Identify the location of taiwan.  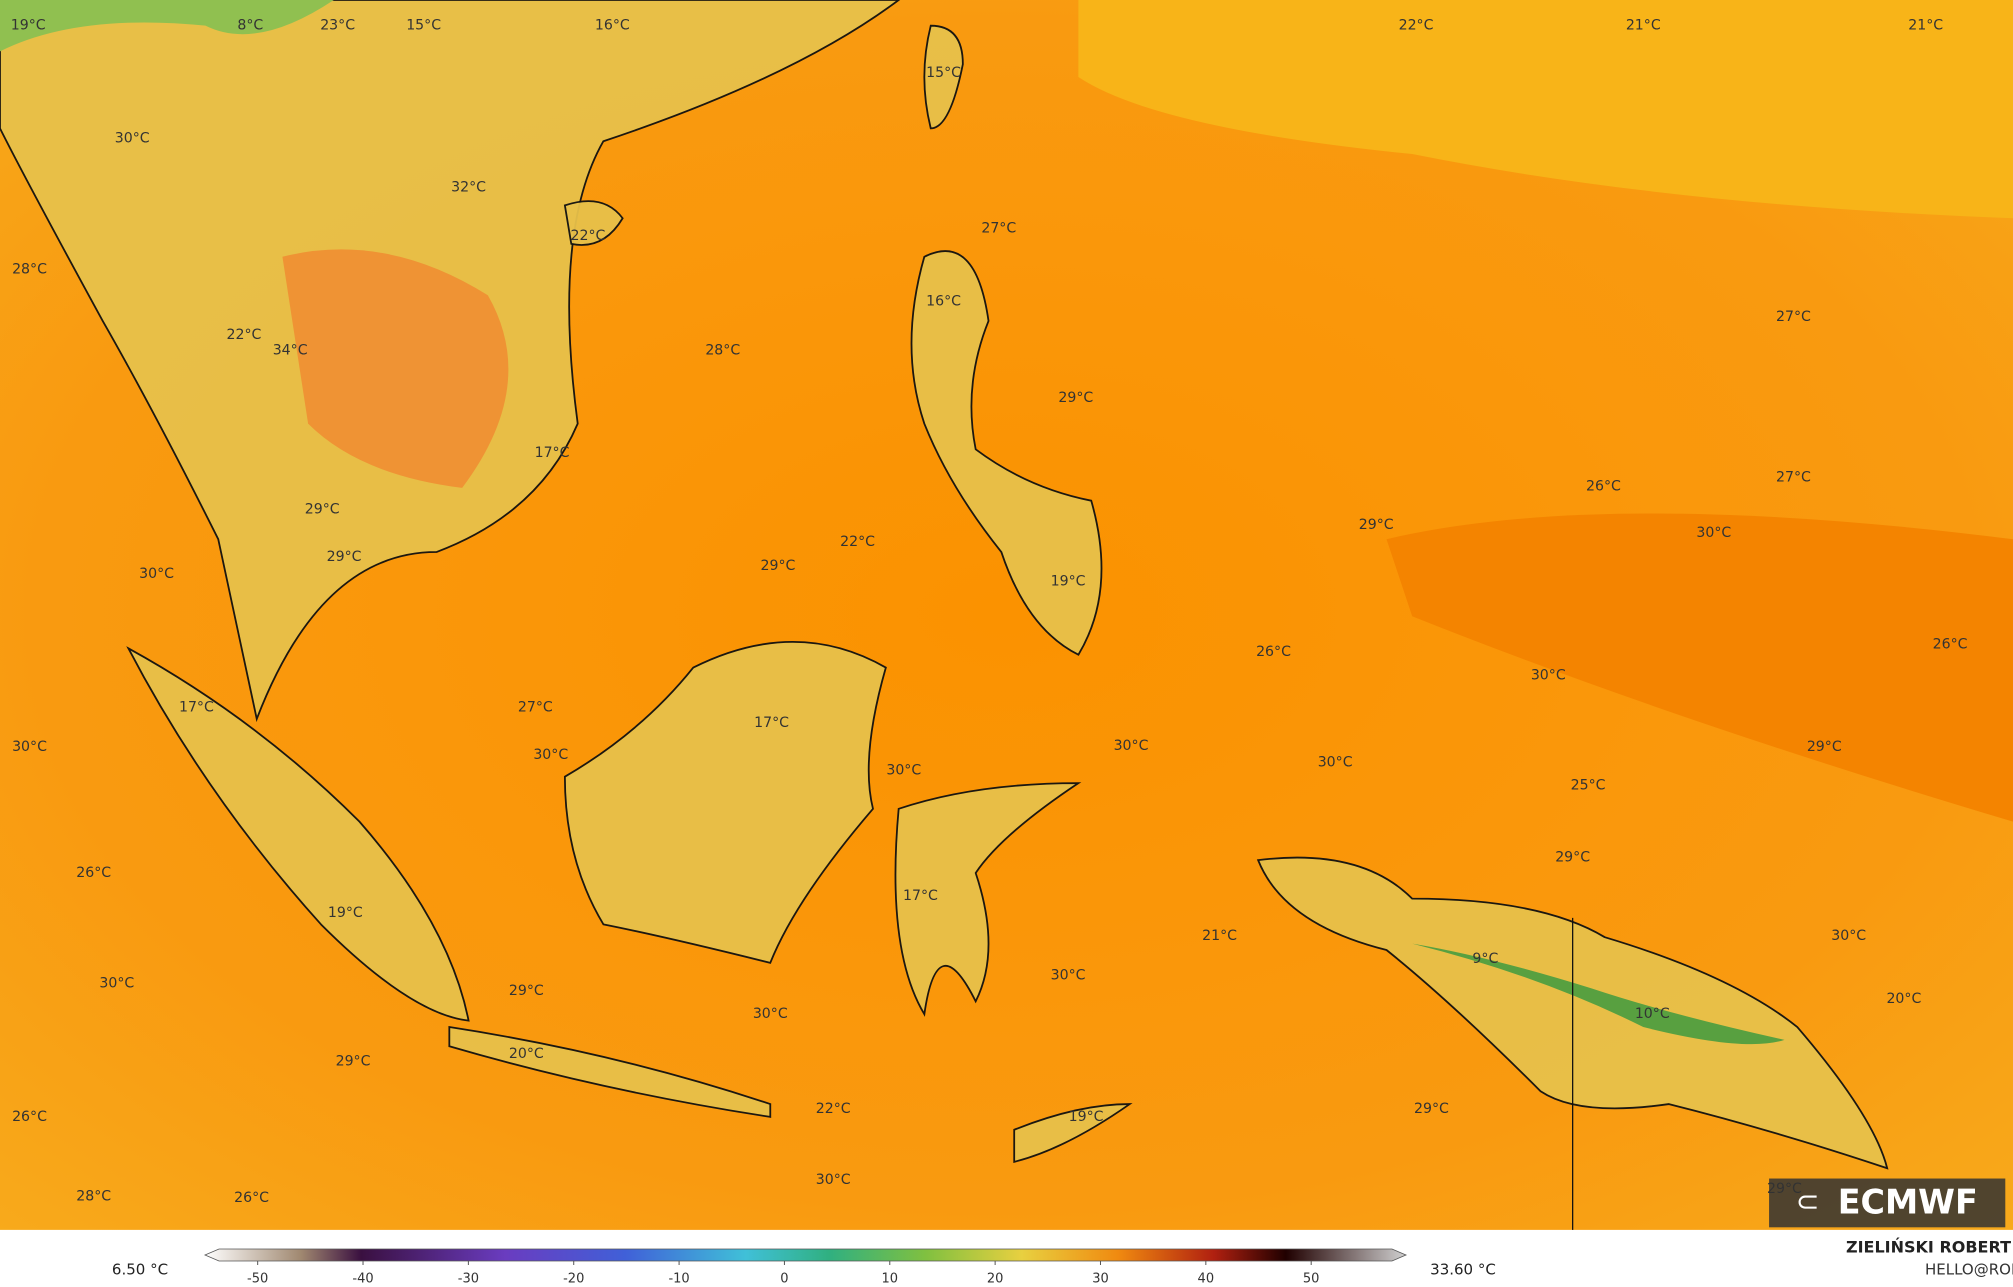
(943, 77).